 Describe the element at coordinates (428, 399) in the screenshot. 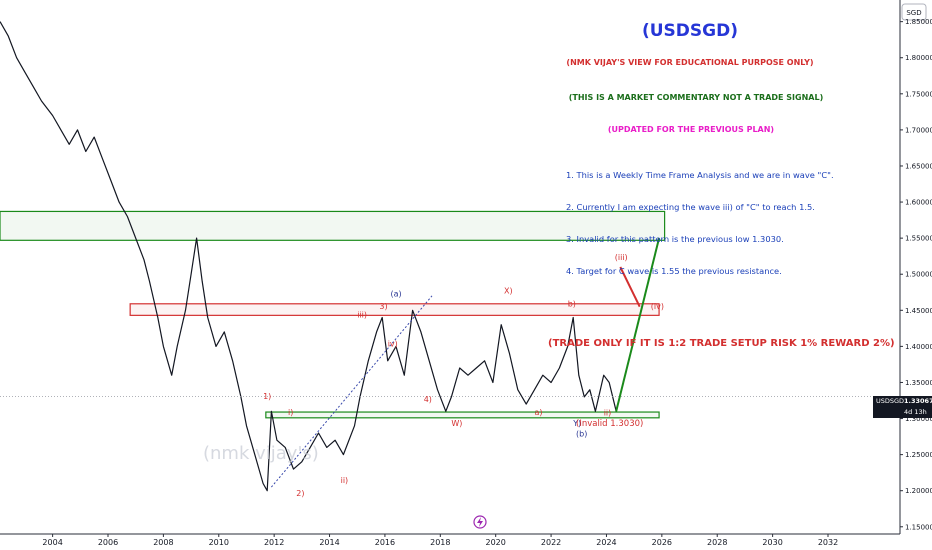

I see `wave-label: 4)` at that location.